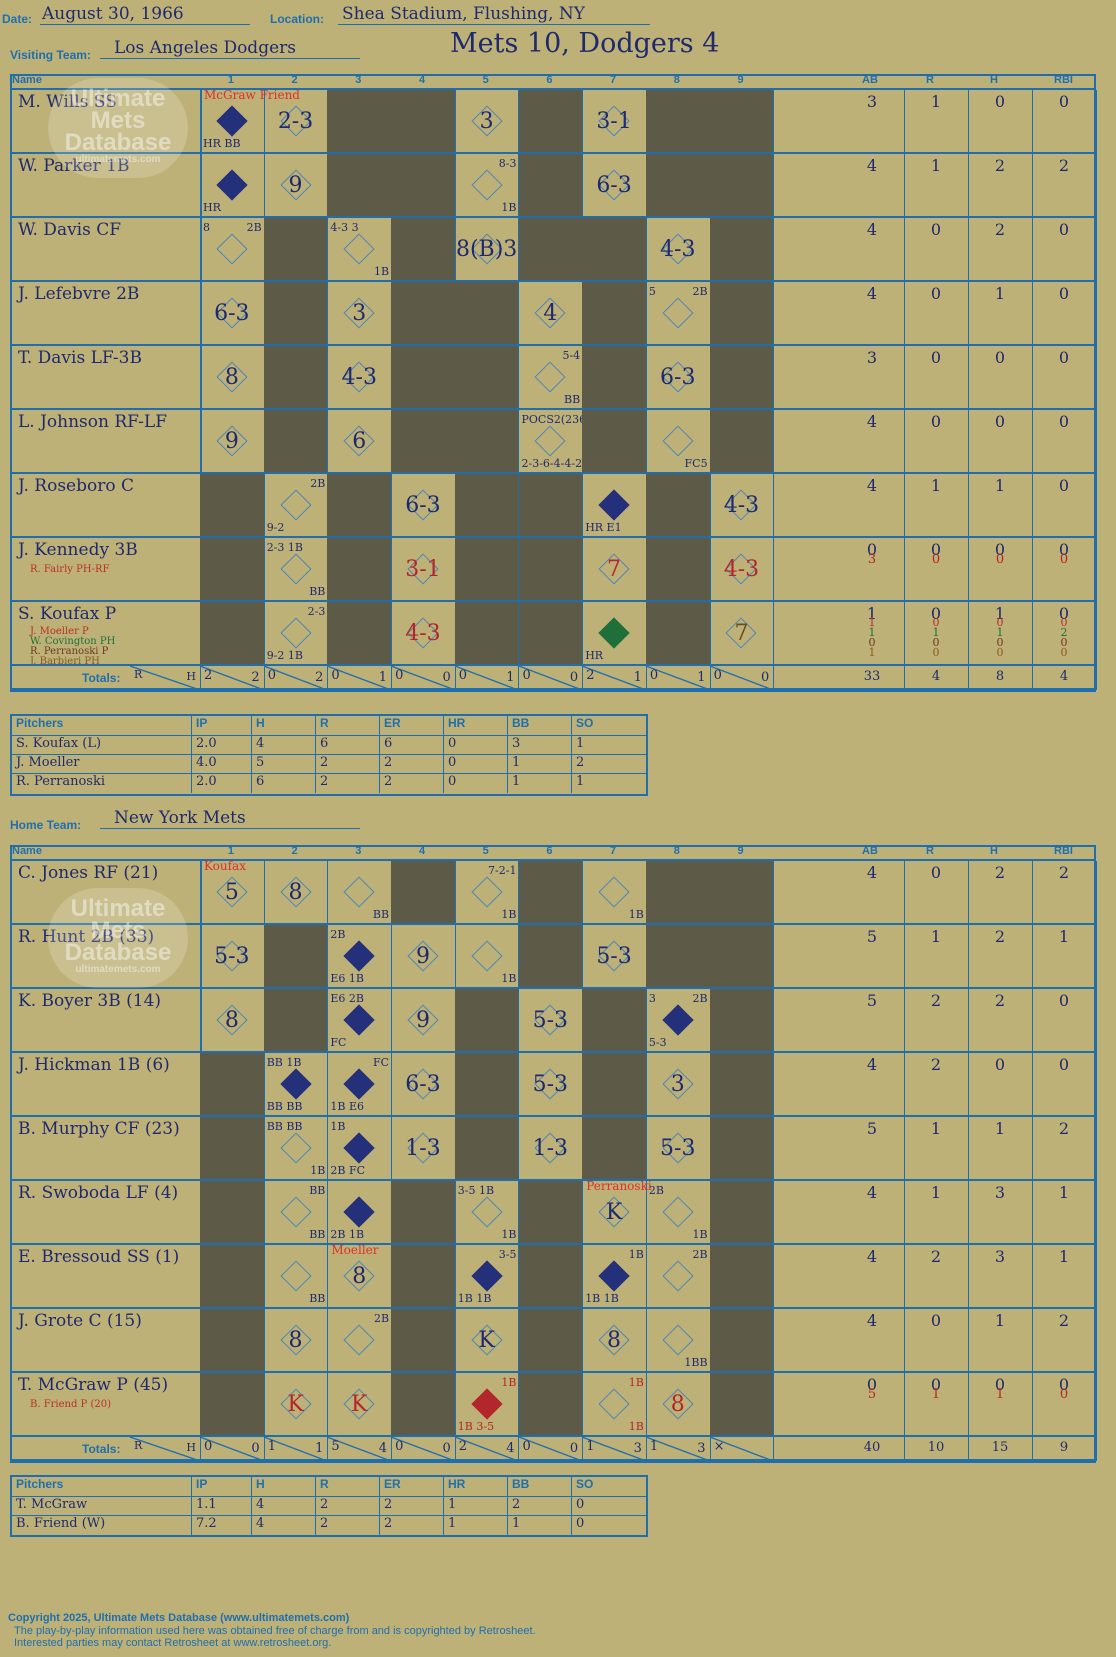 The height and width of the screenshot is (1657, 1116). I want to click on at-bat-note: 1B E6, so click(347, 1106).